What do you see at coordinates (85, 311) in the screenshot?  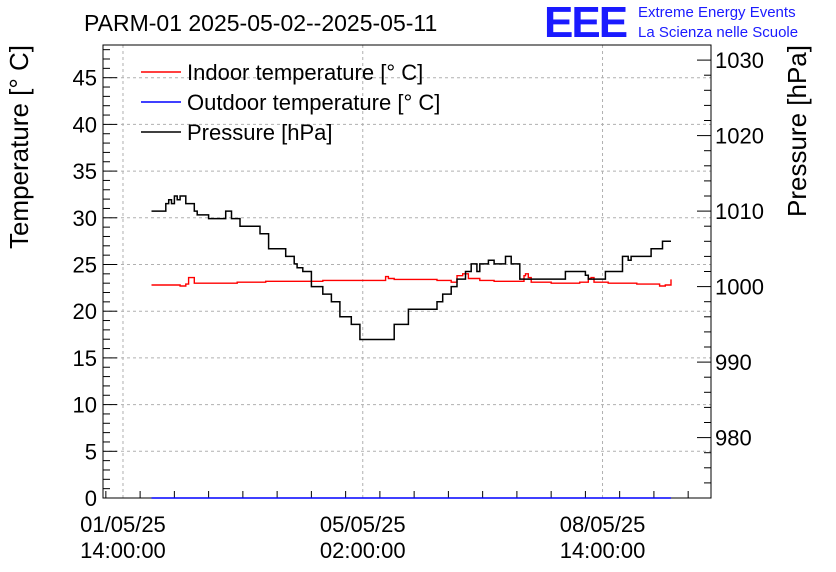 I see `y-tick-label: 20` at bounding box center [85, 311].